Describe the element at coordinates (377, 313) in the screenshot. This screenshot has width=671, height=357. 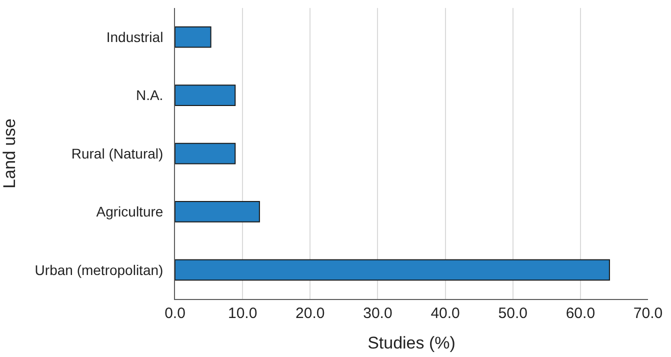
I see `x-tick-label: 30.0` at that location.